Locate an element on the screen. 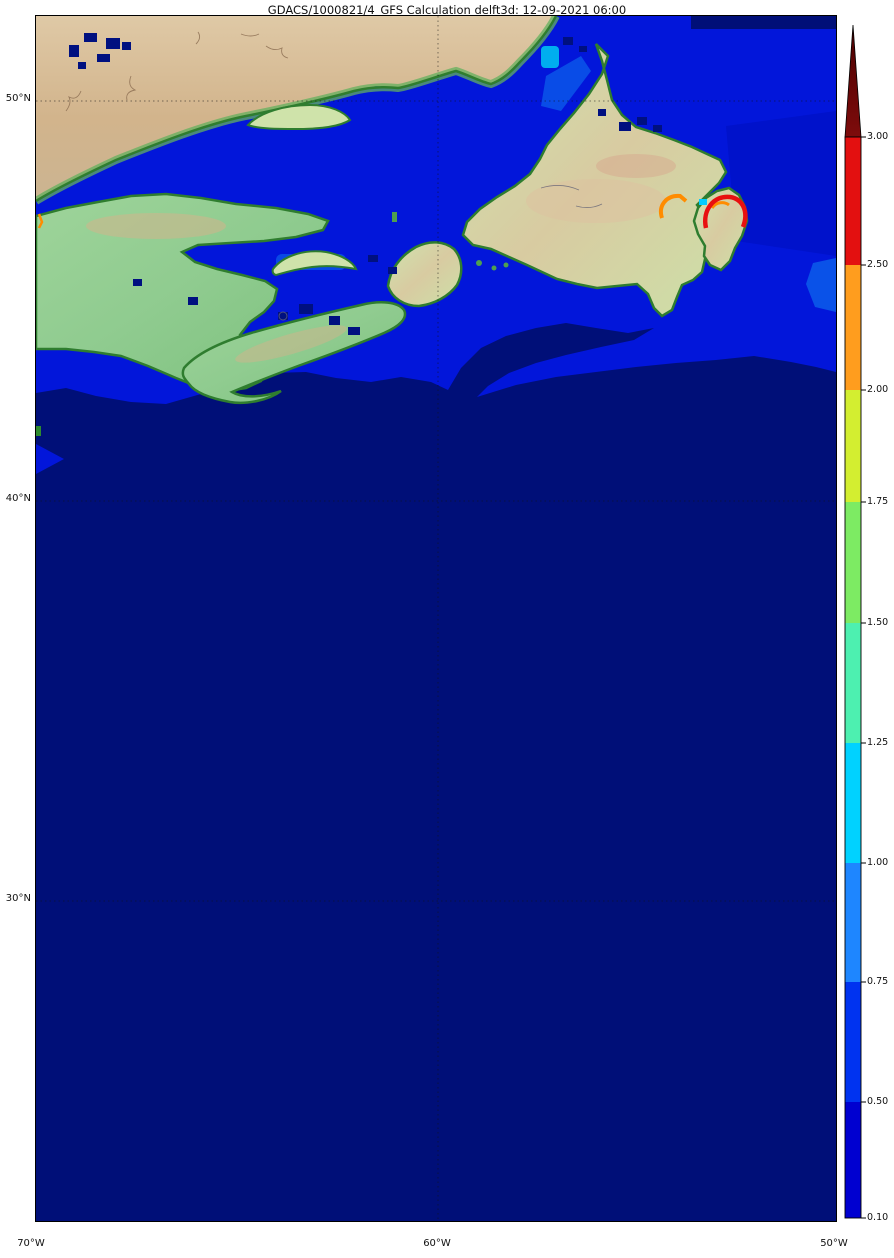 Image resolution: width=894 pixels, height=1258 pixels. coastline-north-shore is located at coordinates (297, 109).